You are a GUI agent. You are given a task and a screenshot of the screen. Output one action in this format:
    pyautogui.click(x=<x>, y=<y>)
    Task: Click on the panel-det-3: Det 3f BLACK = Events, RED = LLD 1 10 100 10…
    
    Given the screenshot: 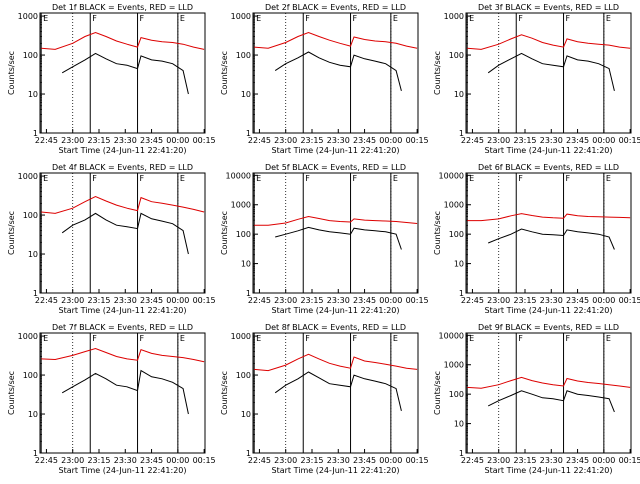 What is the action you would take?
    pyautogui.click(x=536, y=79)
    